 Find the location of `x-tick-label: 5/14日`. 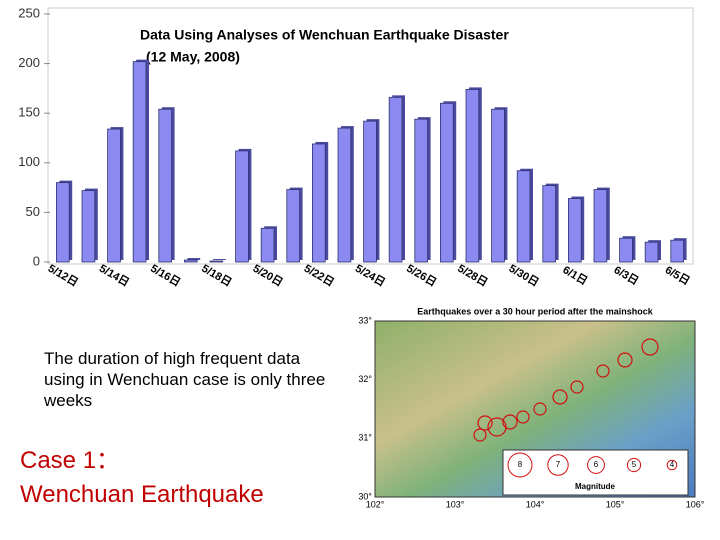

x-tick-label: 5/14日 is located at coordinates (114, 275).